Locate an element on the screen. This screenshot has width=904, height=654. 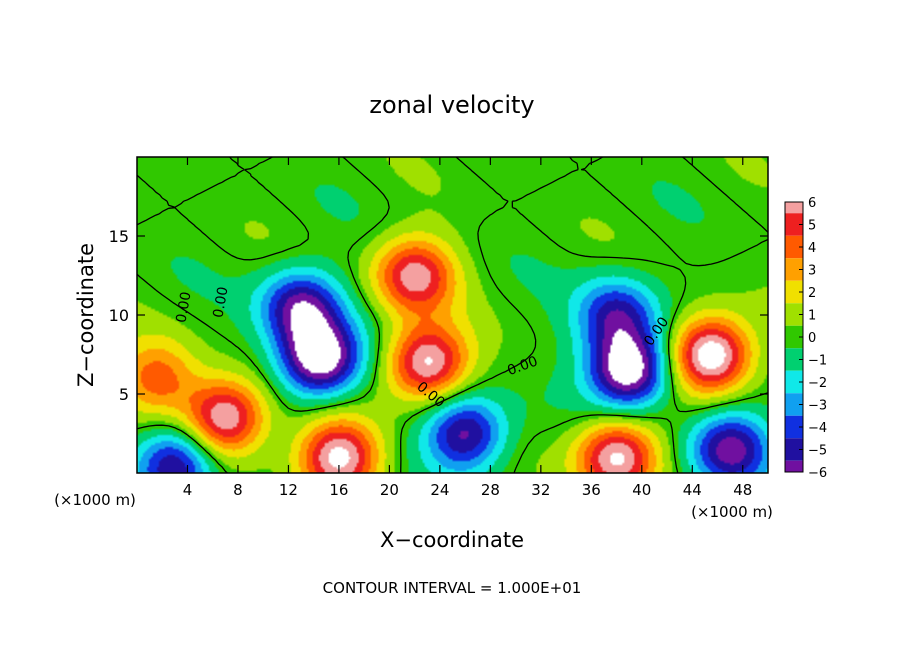
x-tick-label: 16 is located at coordinates (338, 490).